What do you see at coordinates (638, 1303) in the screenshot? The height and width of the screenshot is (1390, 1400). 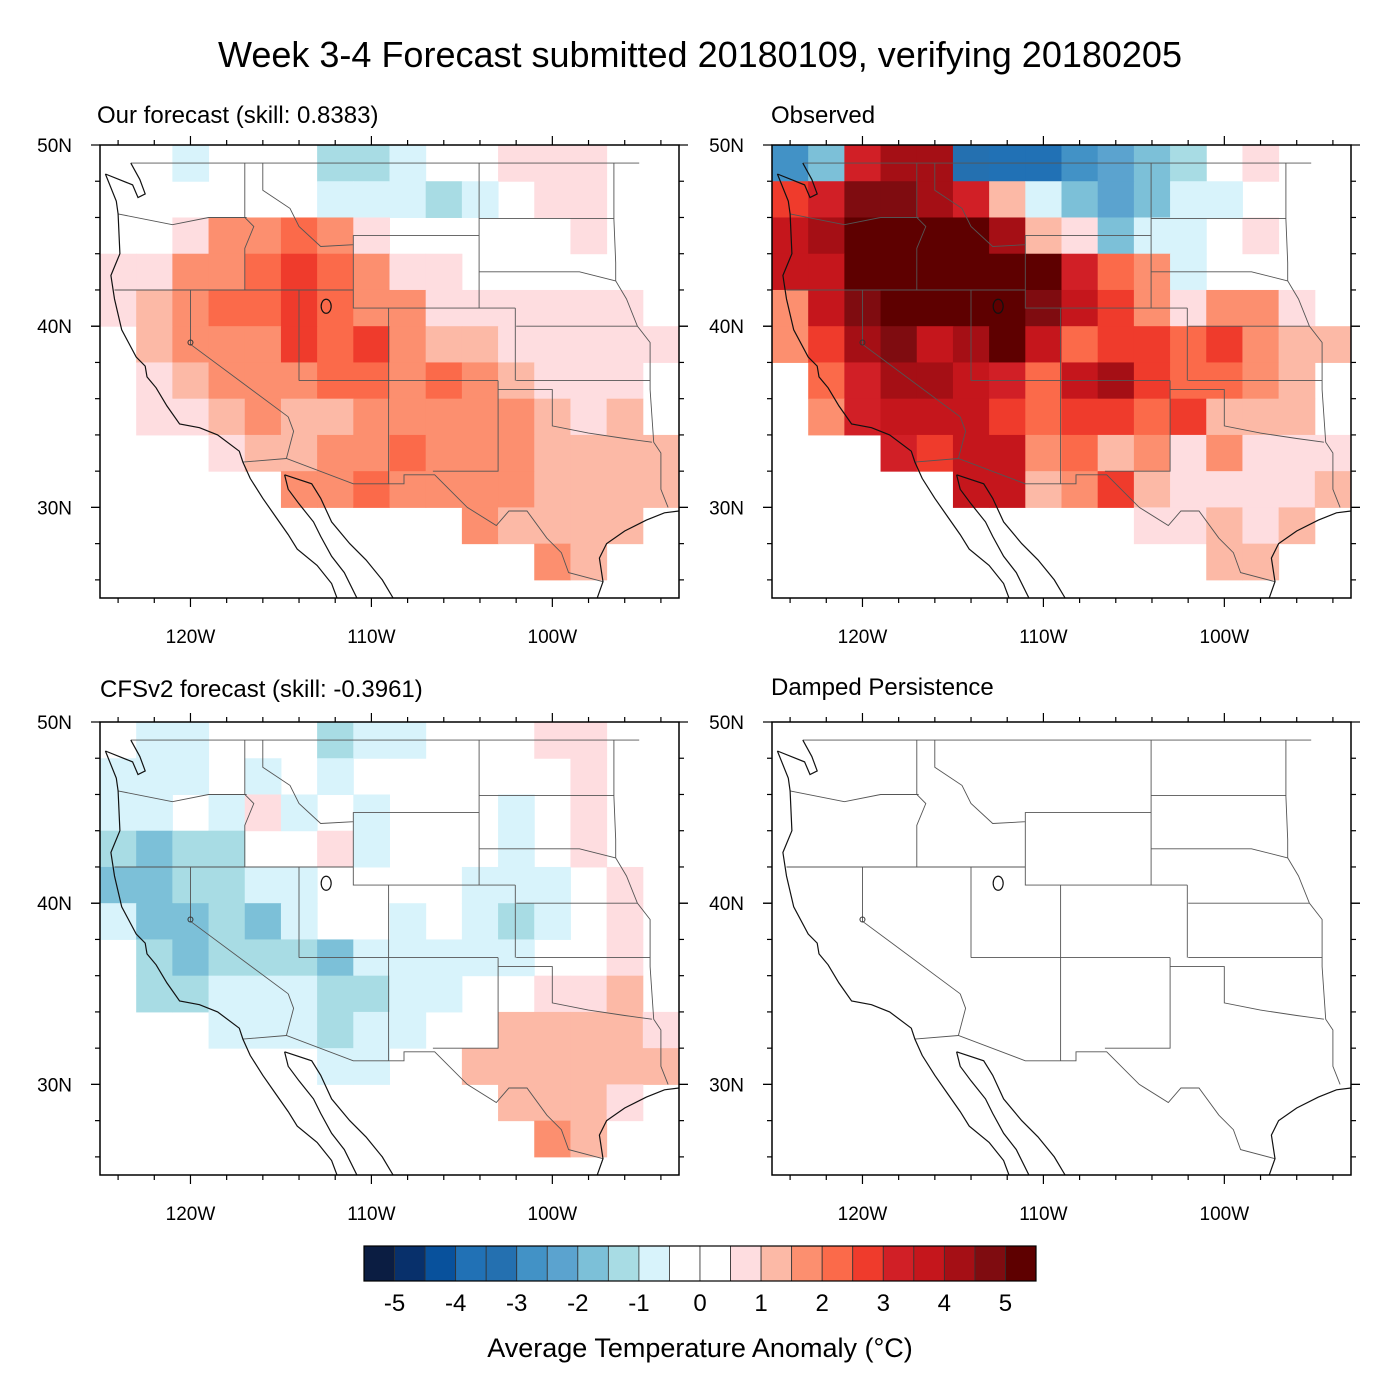 I see `colorbar-tick-label: -1` at bounding box center [638, 1303].